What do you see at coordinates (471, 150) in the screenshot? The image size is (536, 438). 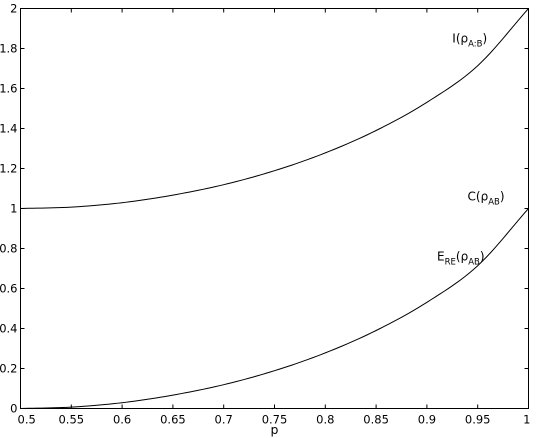 I see `annotations: I(ρA:B)C(ρAB)ERE(ρAB)` at bounding box center [471, 150].